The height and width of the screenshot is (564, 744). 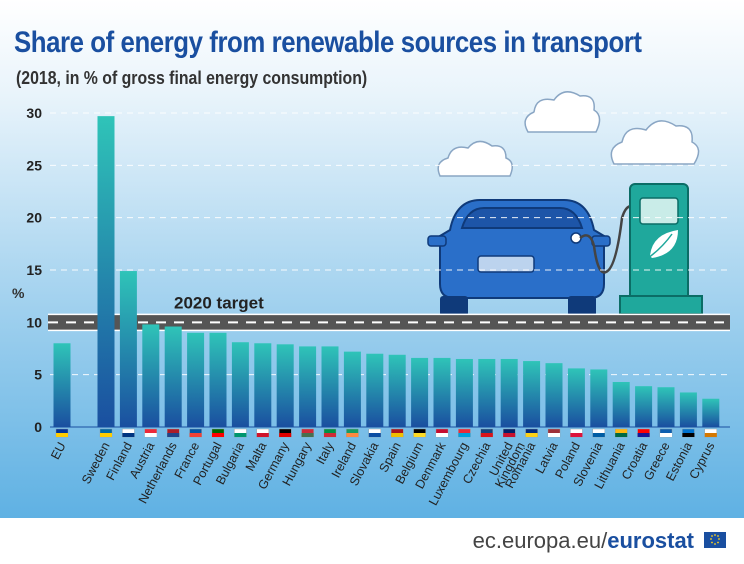 I want to click on y-tick-label: 10, so click(x=34, y=322).